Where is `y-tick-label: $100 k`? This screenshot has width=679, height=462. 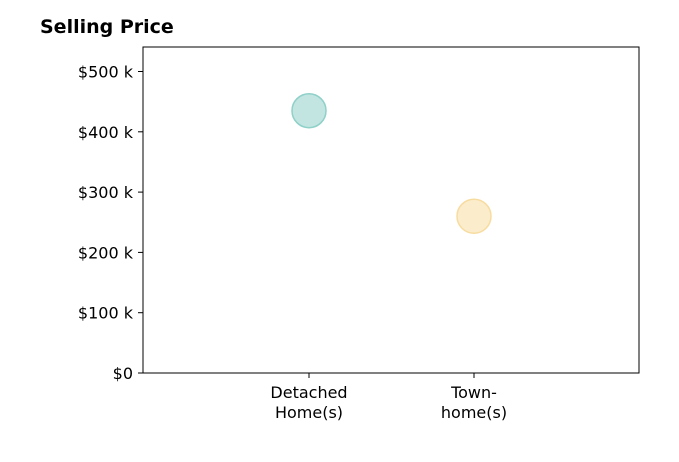 y-tick-label: $100 k is located at coordinates (106, 313).